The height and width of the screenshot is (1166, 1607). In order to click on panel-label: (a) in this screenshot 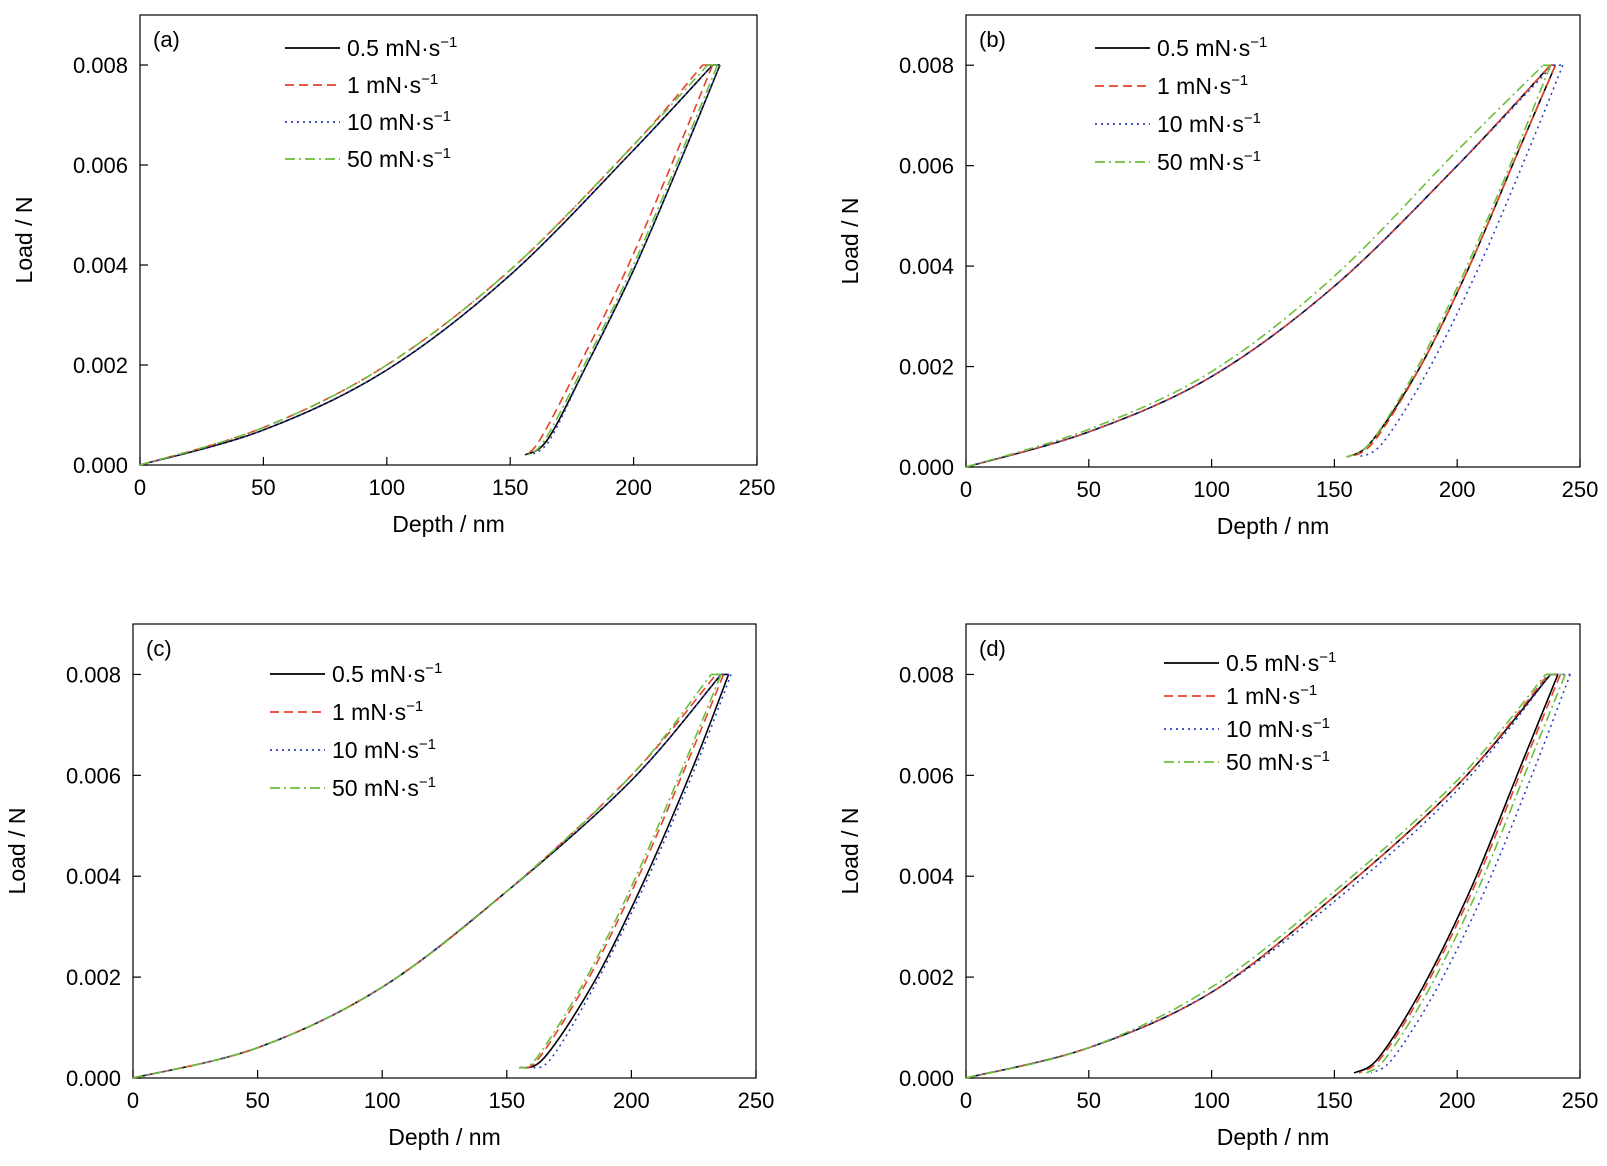, I will do `click(166, 39)`.